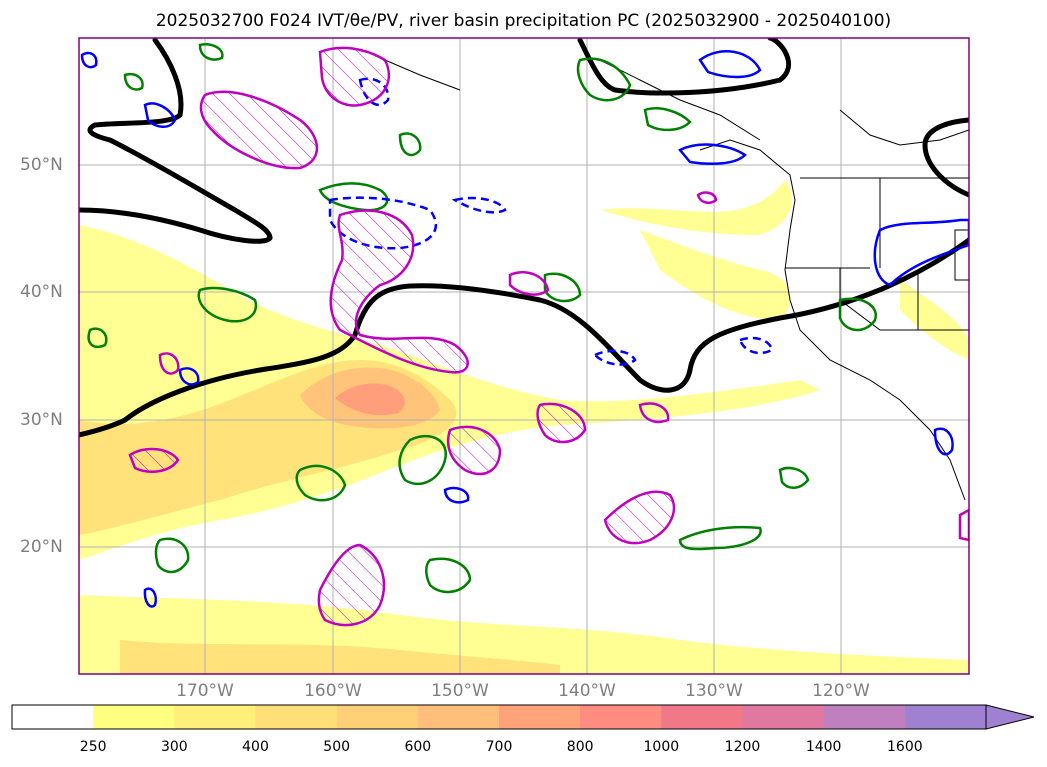  What do you see at coordinates (587, 691) in the screenshot?
I see `lon-label-140w: 140°W` at bounding box center [587, 691].